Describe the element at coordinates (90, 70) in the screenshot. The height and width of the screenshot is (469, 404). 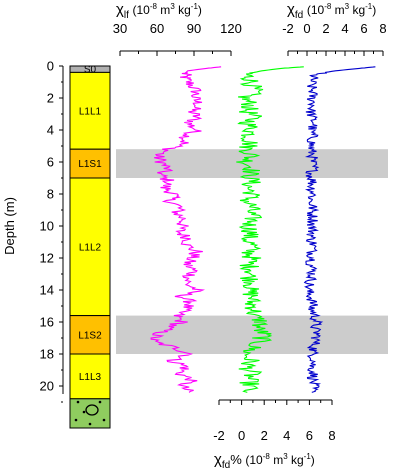
I see `strat-layer-label-0: S0` at that location.